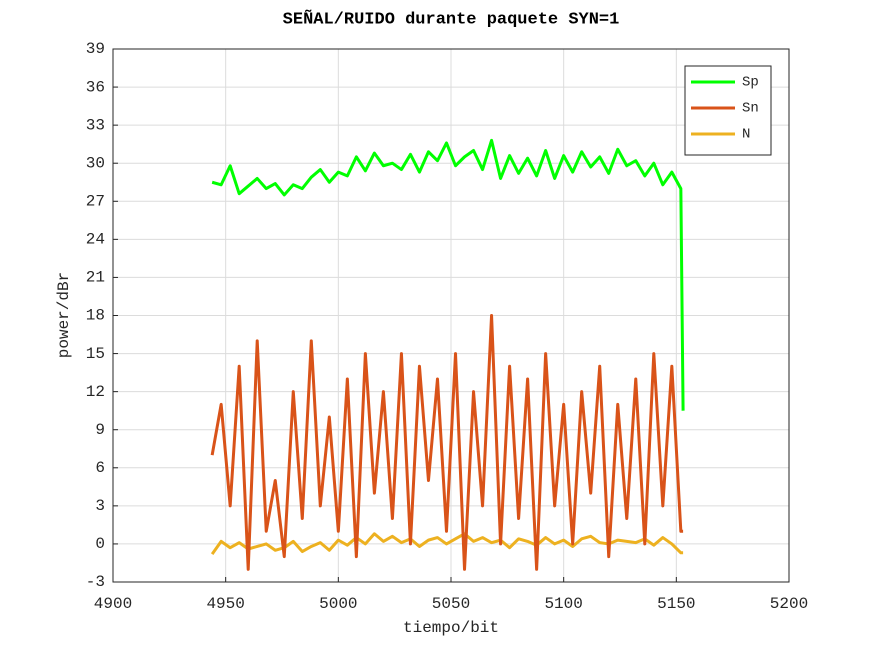 The width and height of the screenshot is (872, 654). I want to click on y-tick-label: 39, so click(95, 49).